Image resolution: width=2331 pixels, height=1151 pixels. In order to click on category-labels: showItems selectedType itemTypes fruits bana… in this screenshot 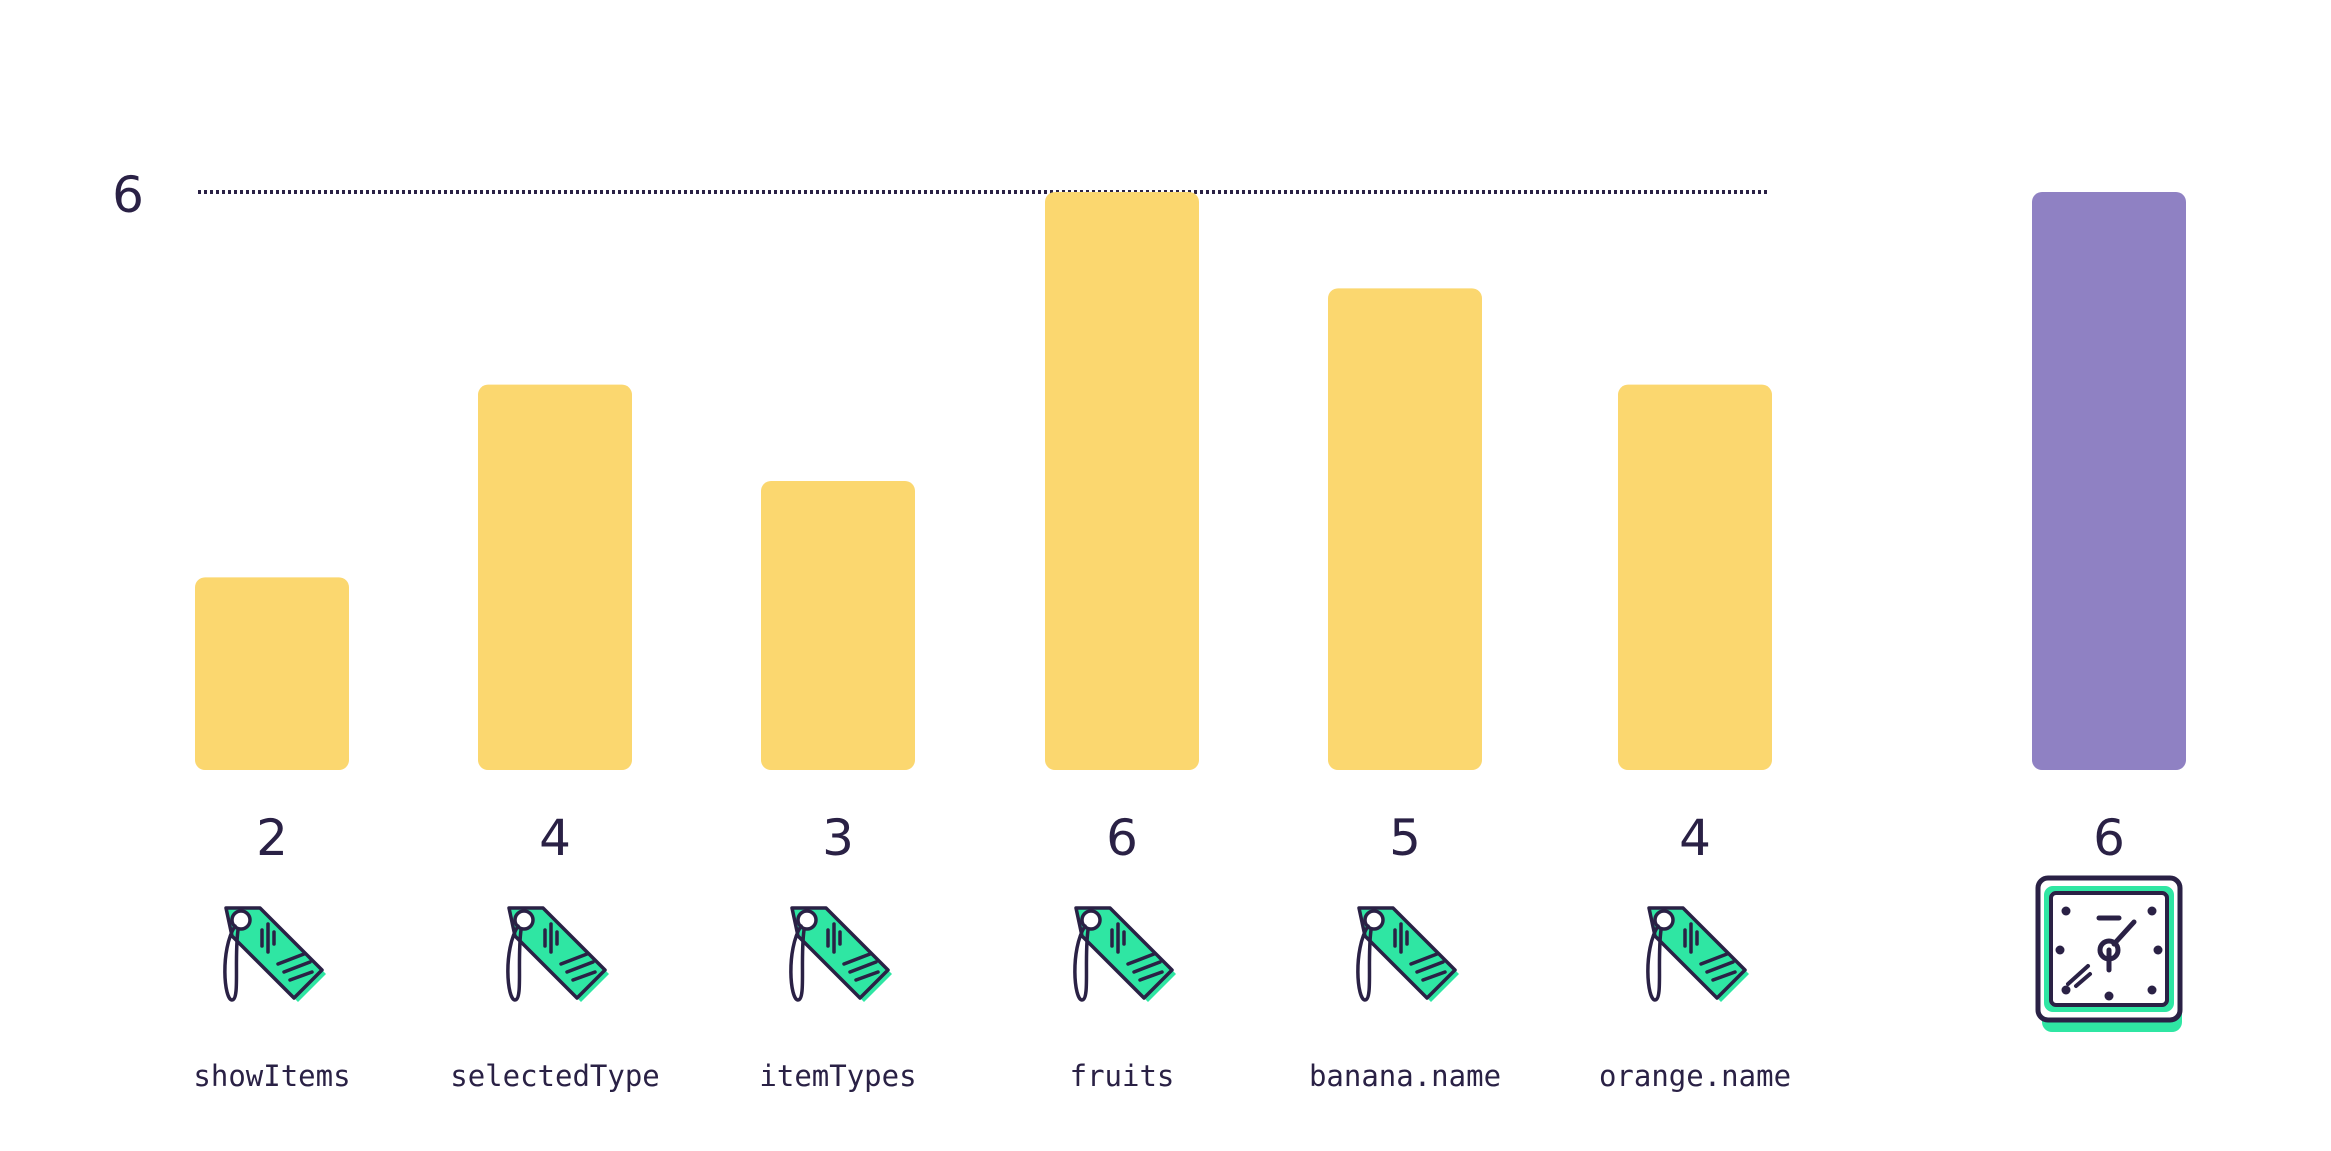, I will do `click(992, 1076)`.